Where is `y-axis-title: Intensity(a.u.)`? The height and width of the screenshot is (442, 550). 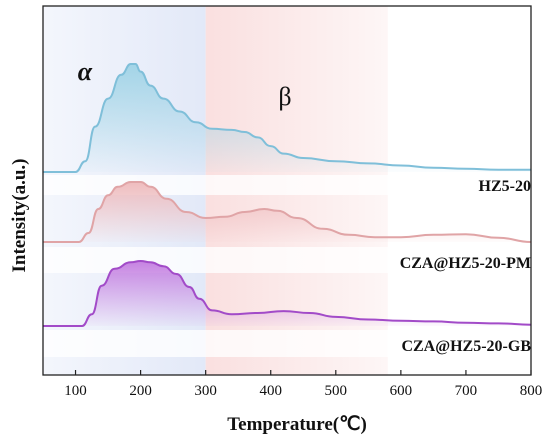
y-axis-title: Intensity(a.u.) is located at coordinates (19, 215).